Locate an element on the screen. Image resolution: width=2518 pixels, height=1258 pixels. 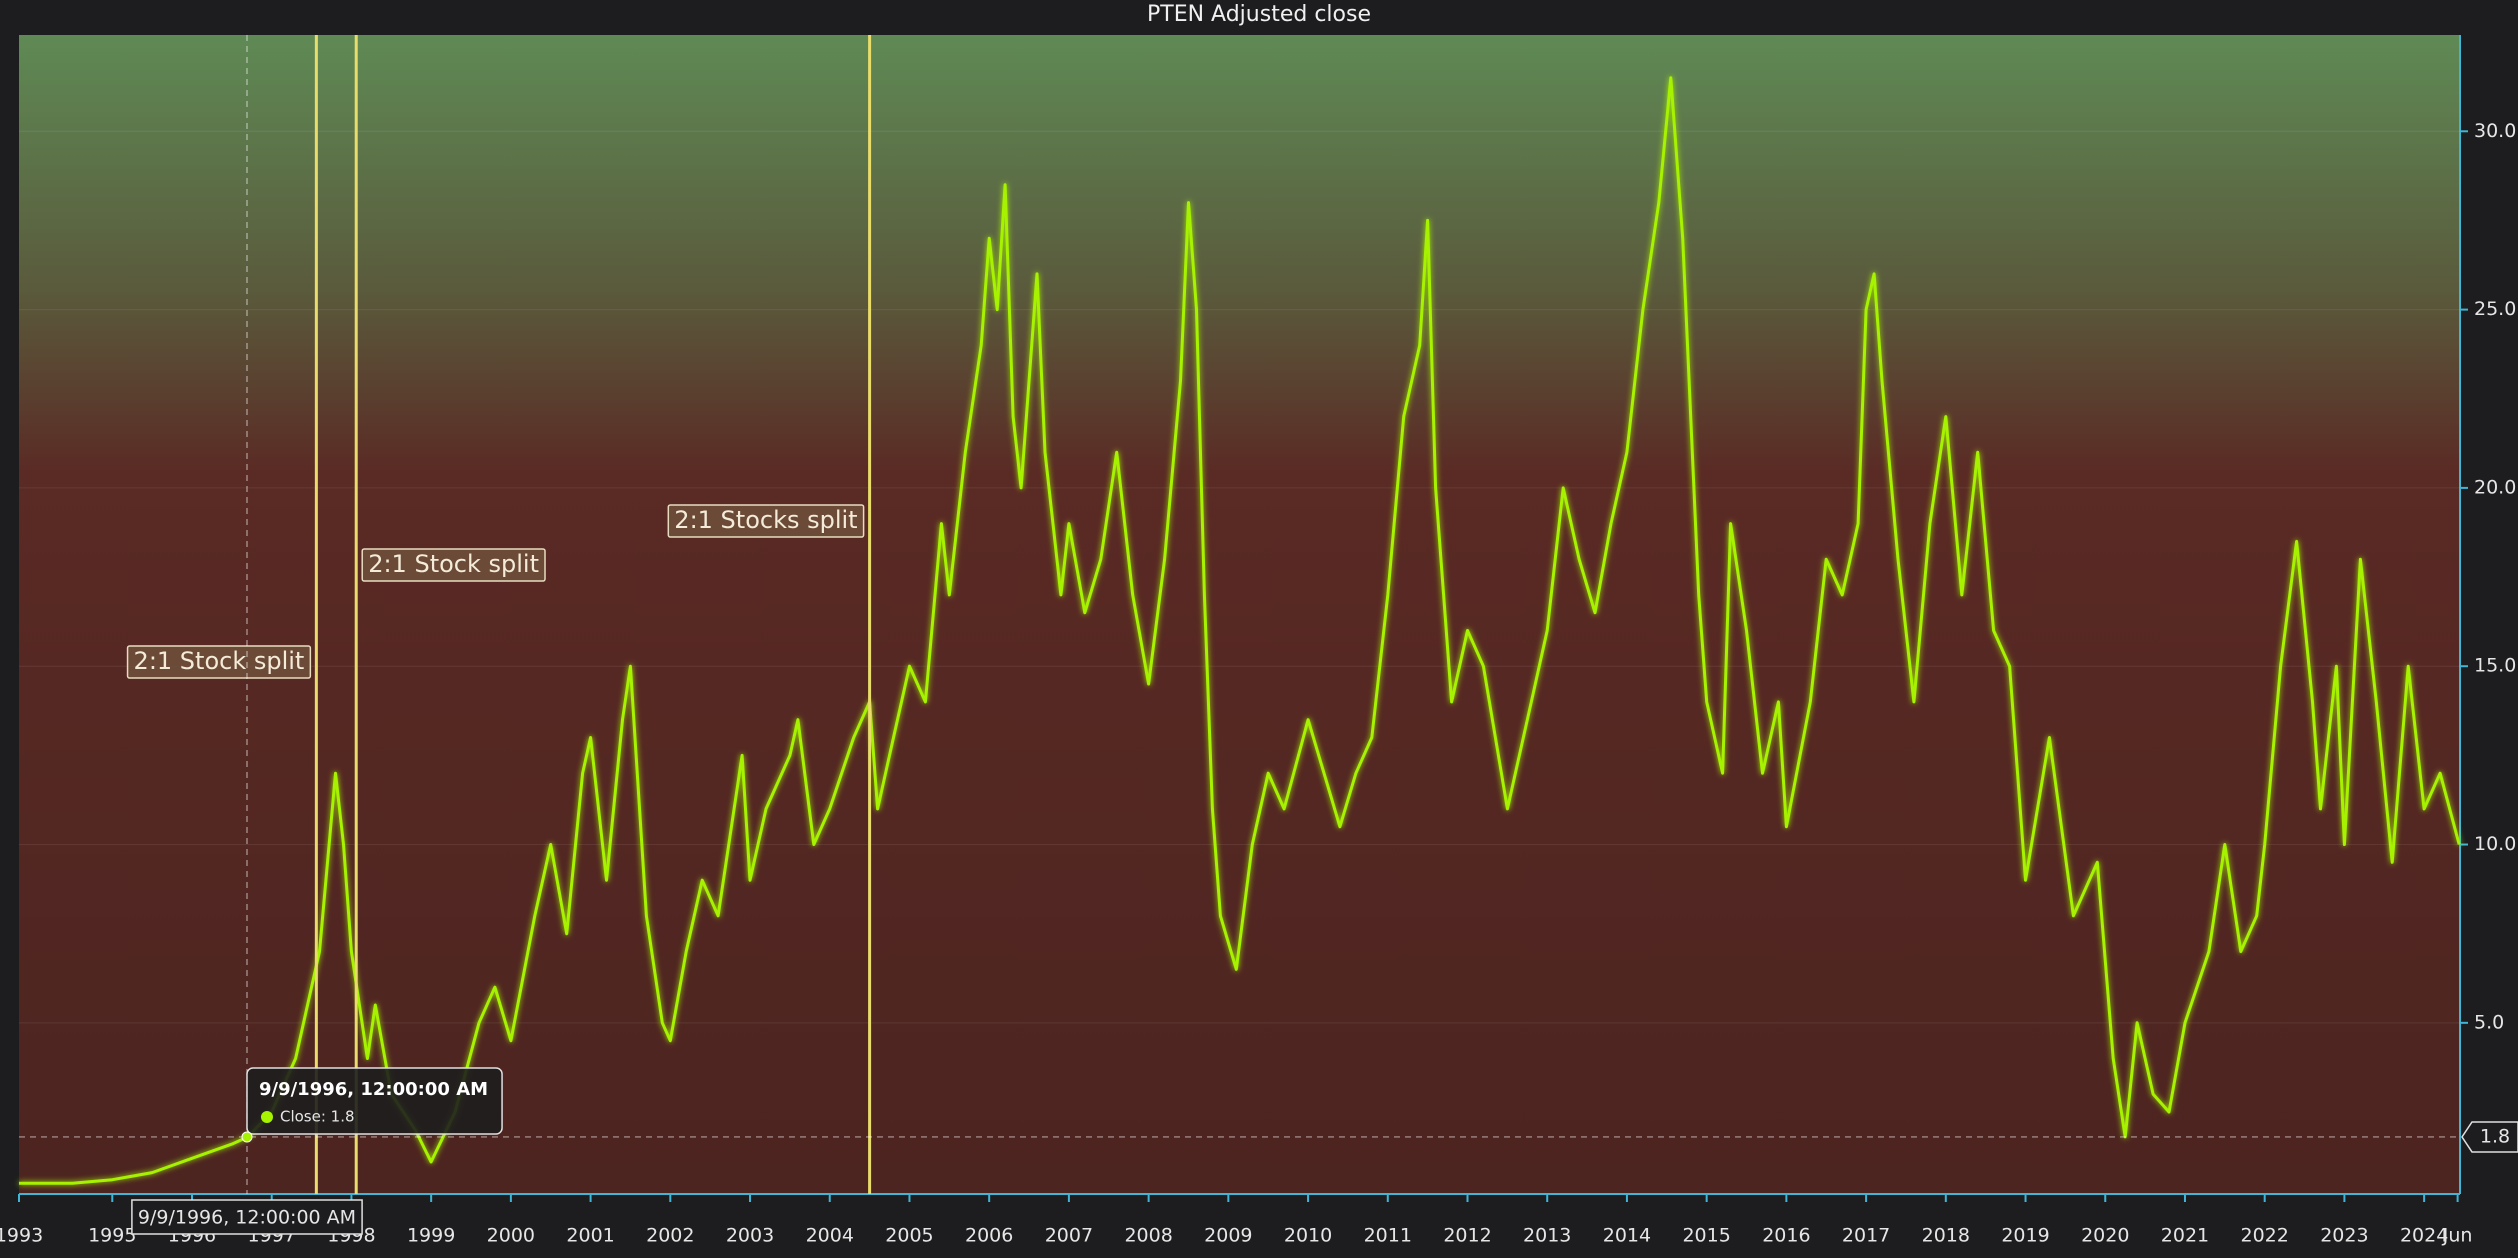
annotation: 2:1 Stocks split is located at coordinates (766, 521).